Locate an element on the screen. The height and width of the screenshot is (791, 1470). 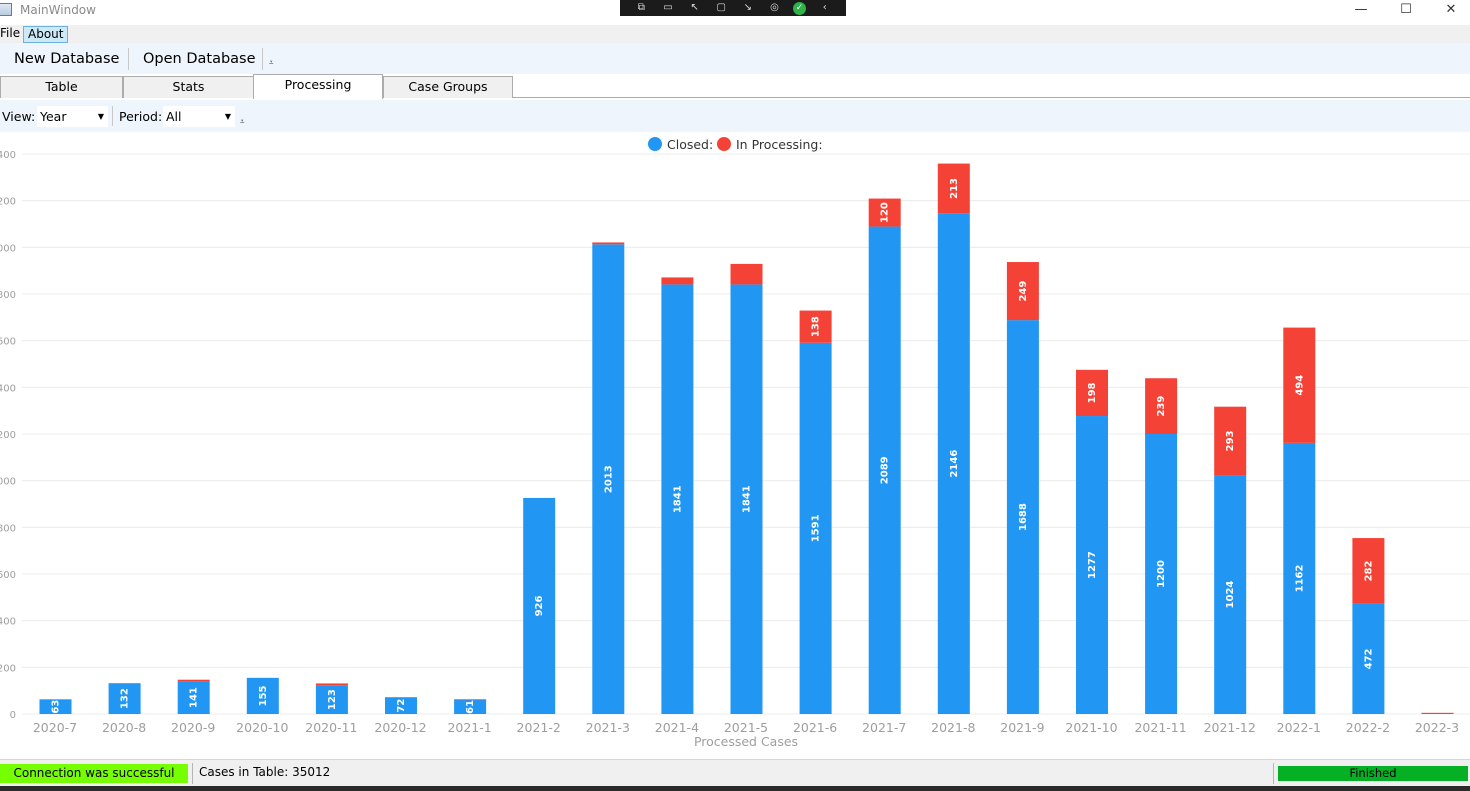
confirm-icon: ✓ is located at coordinates (800, 8).